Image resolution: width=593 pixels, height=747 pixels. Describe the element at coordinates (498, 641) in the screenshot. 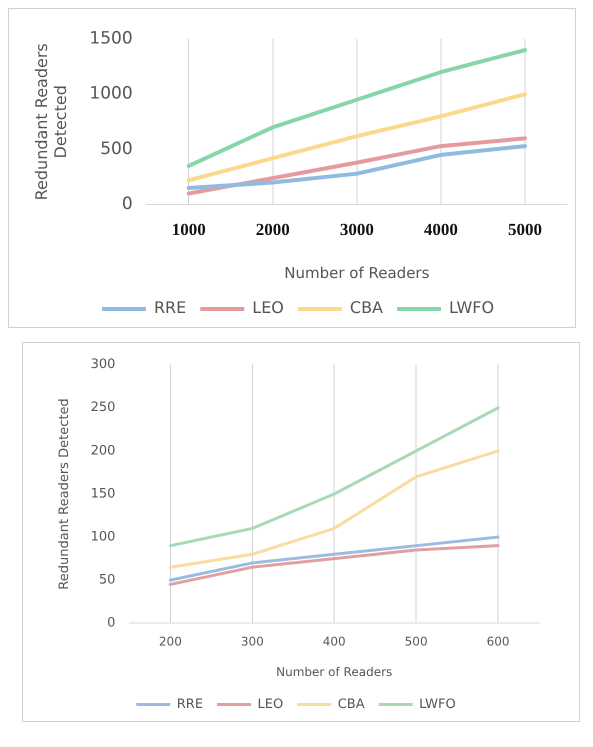

I see `x-tick-label: 600` at that location.